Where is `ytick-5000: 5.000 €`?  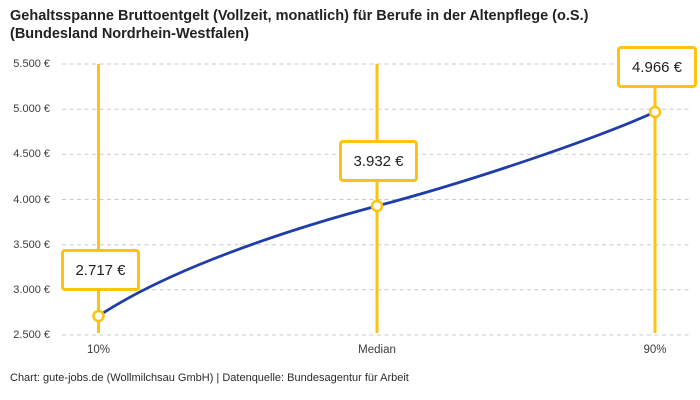
ytick-5000: 5.000 € is located at coordinates (31, 109).